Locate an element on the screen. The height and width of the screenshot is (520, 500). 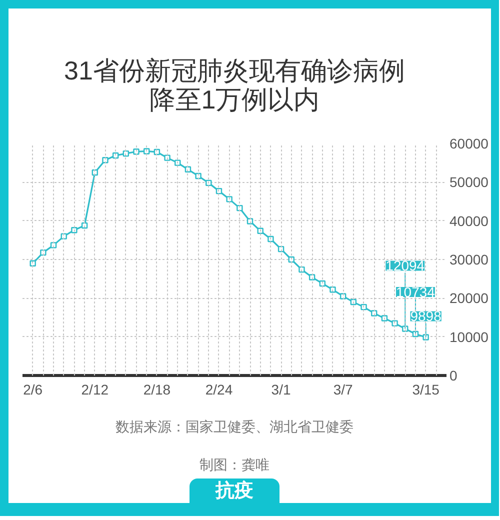
y-tick-label: 0 is located at coordinates (454, 376).